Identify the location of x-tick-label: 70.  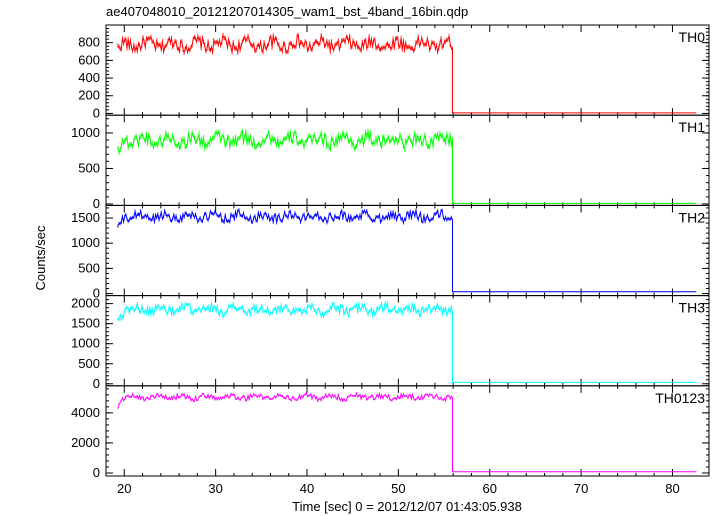
(581, 488).